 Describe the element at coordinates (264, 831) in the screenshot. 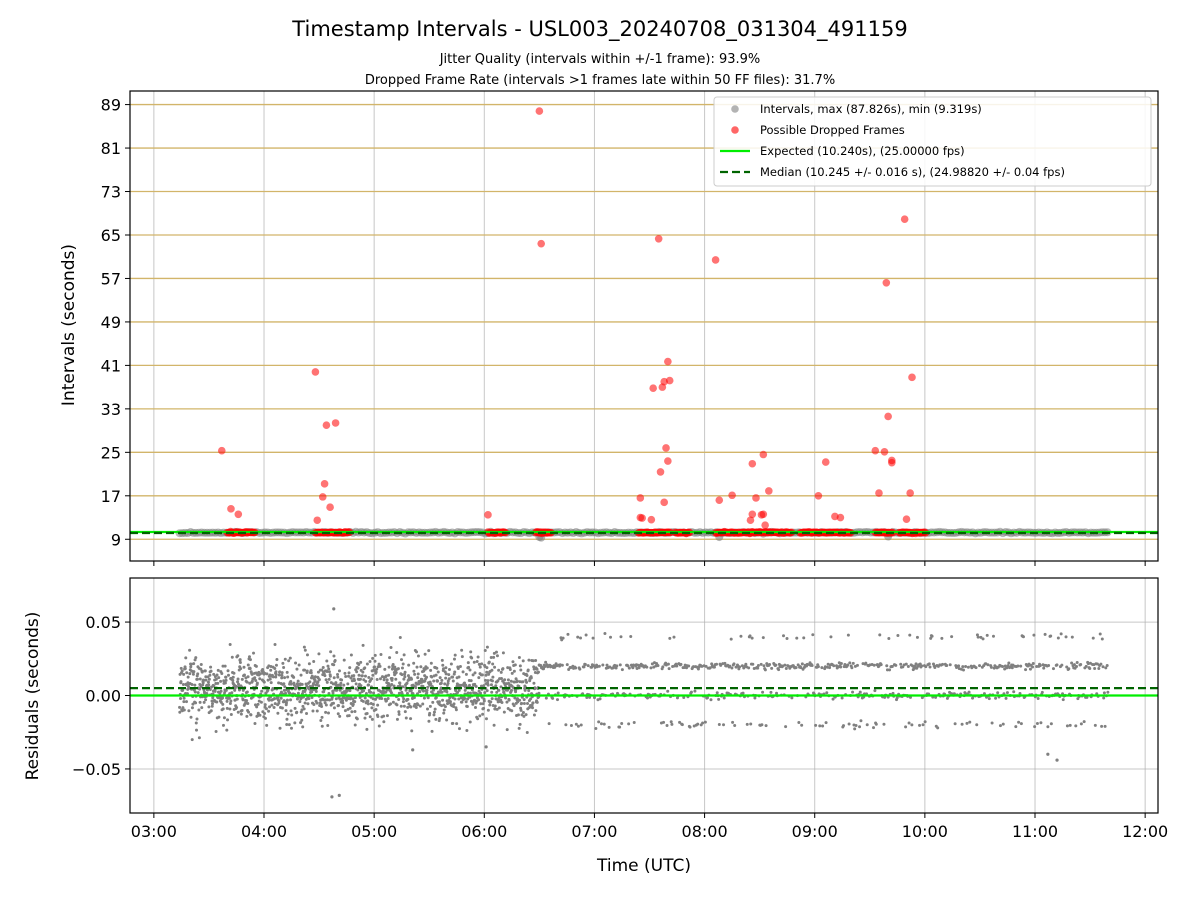

I see `x-tick-label: 04:00` at that location.